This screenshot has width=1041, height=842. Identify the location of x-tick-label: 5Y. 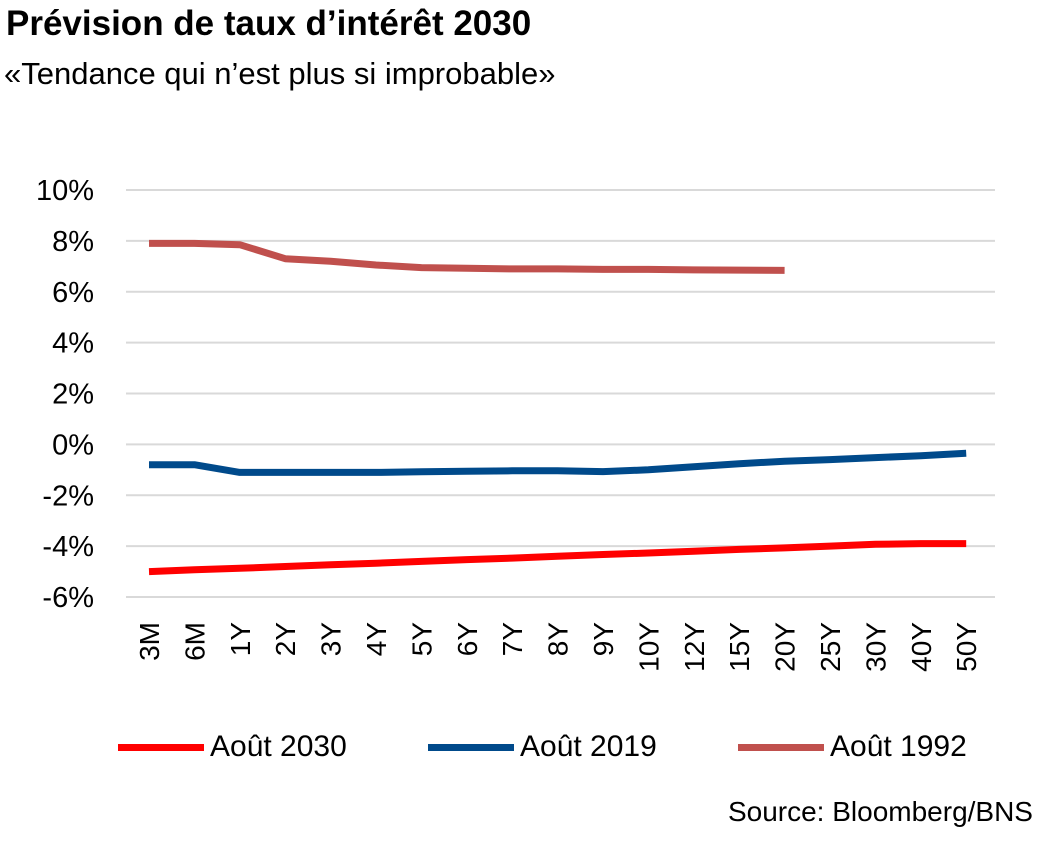
(421, 639).